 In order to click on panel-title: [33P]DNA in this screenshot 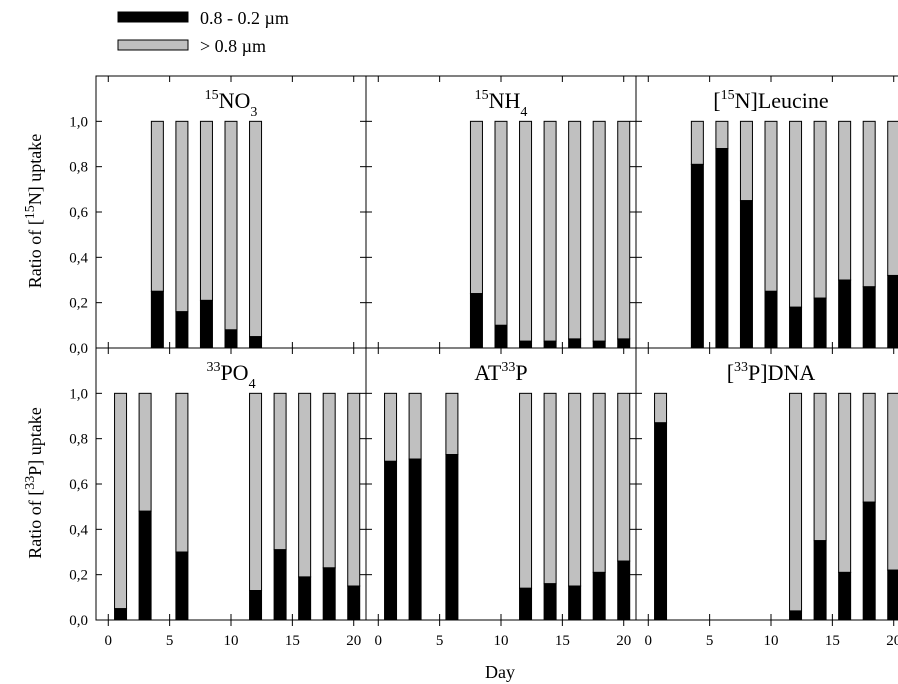, I will do `click(771, 372)`.